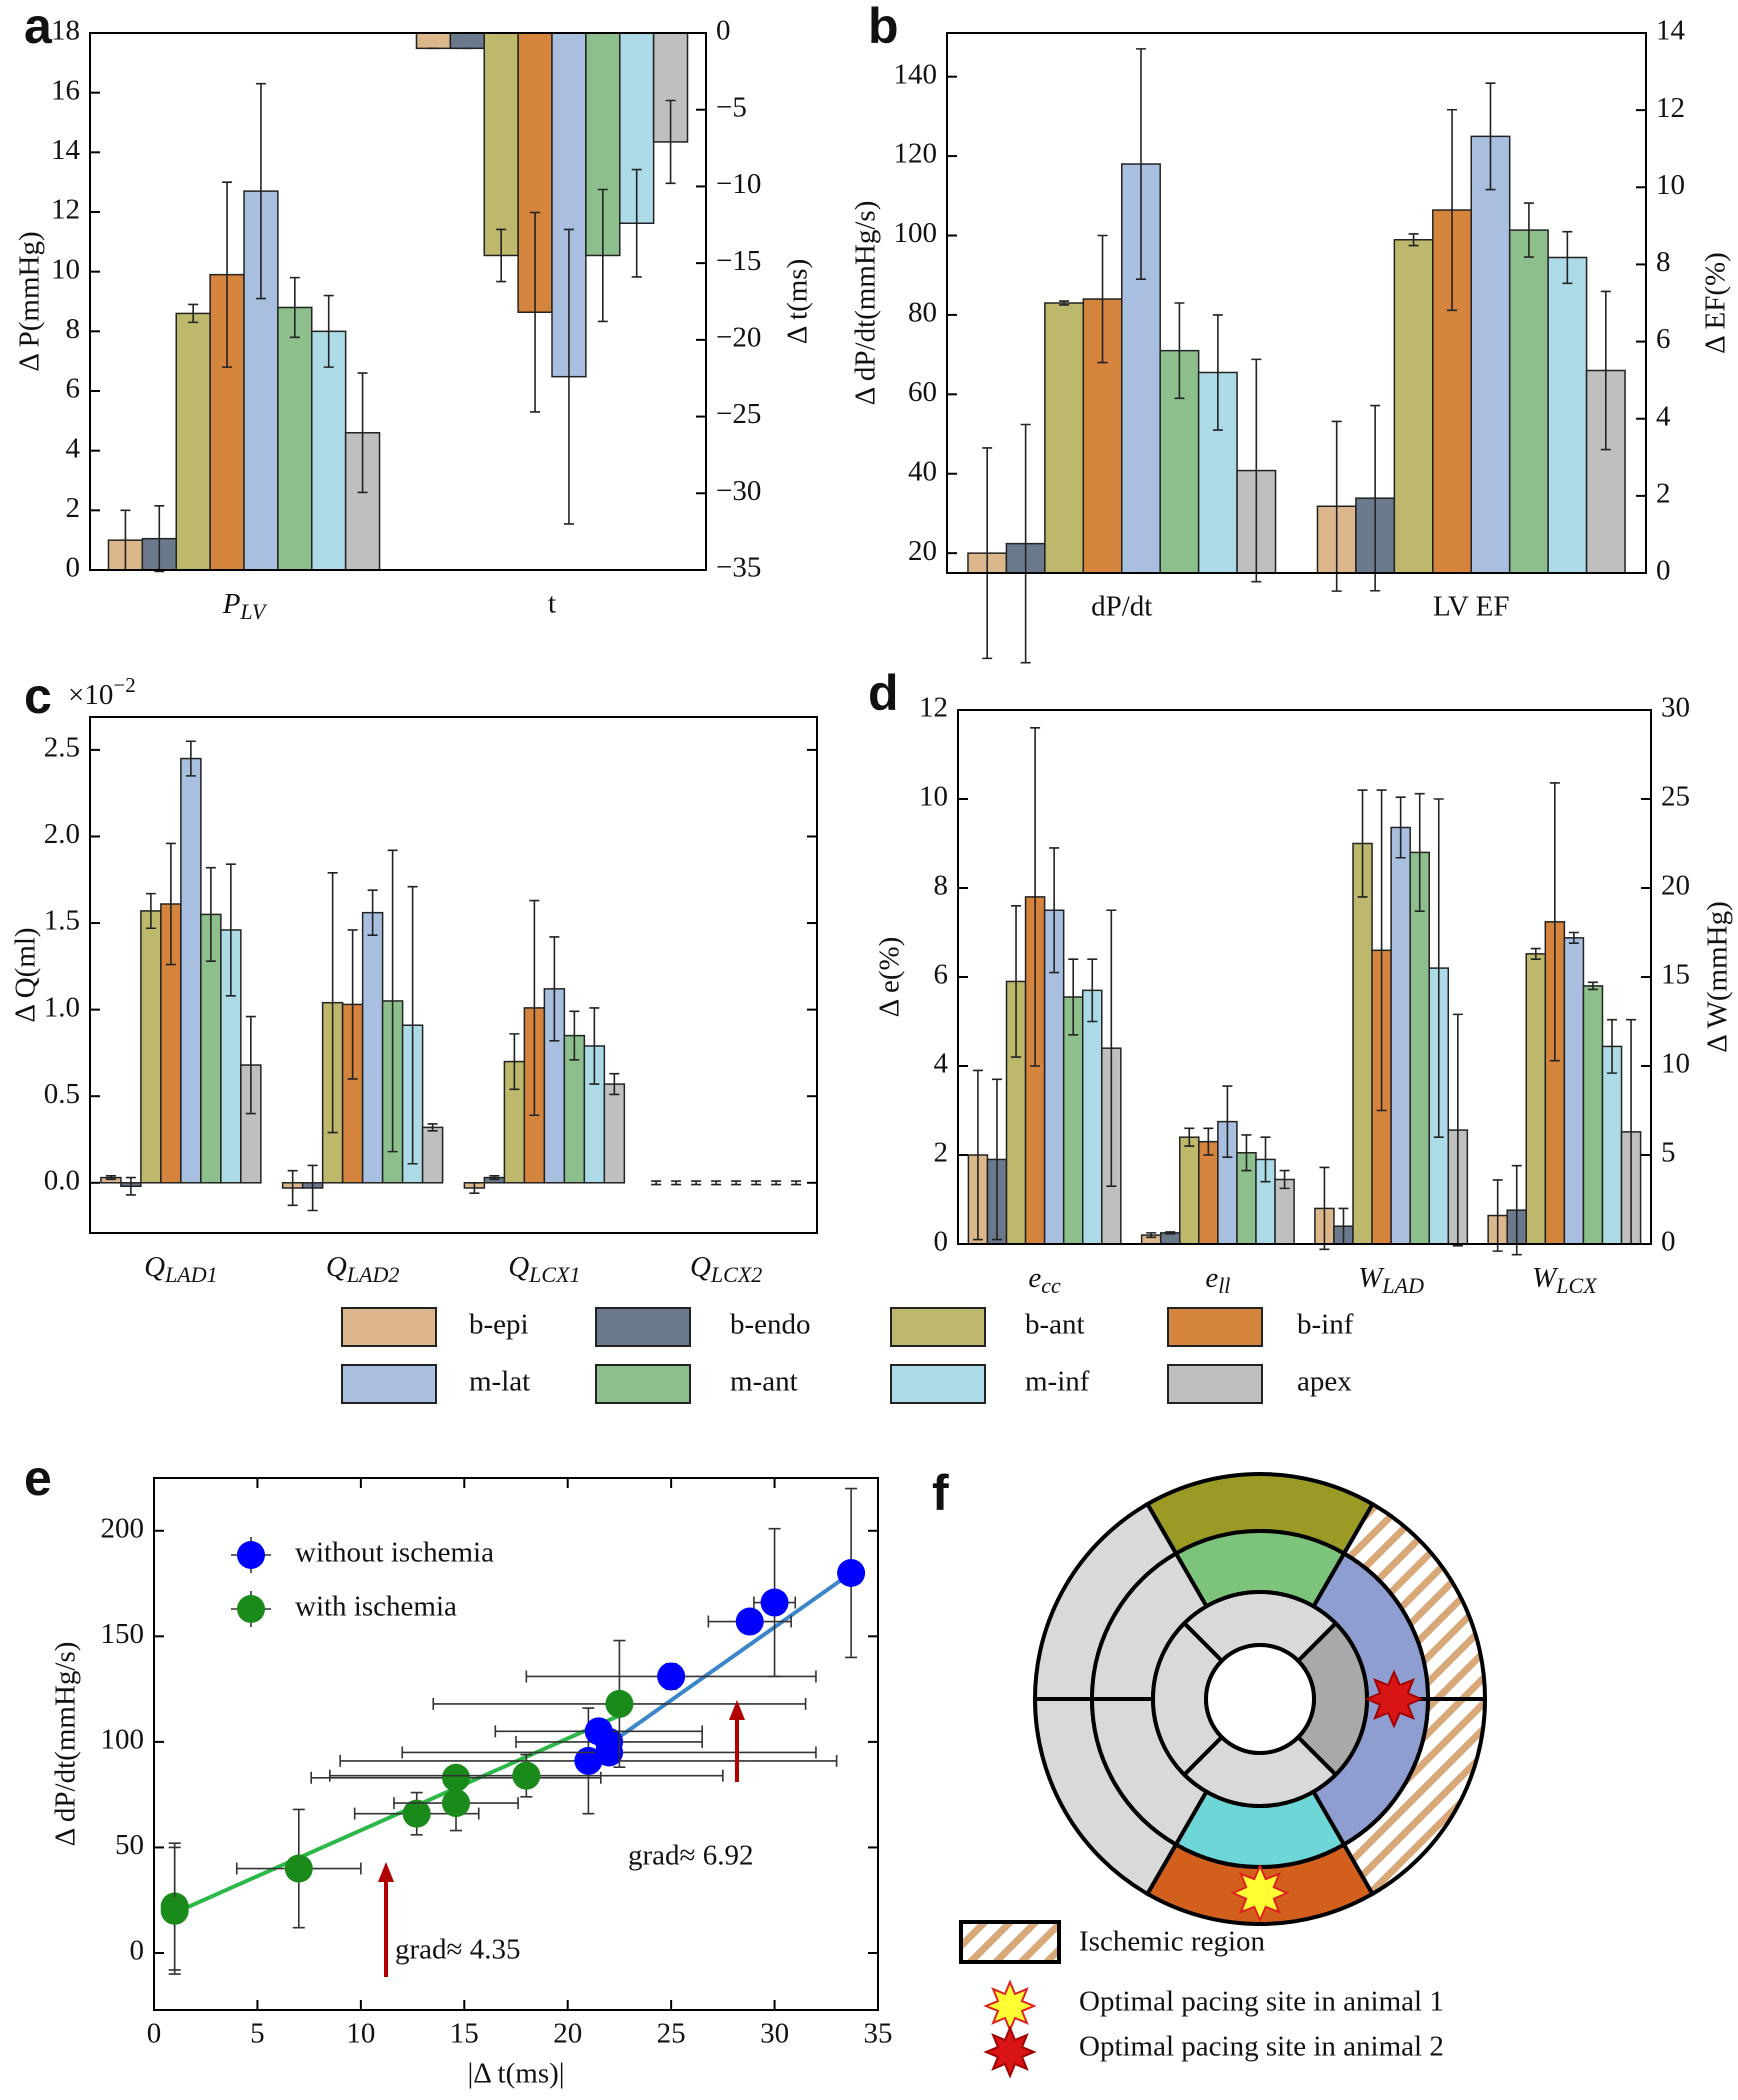 This screenshot has width=1738, height=2100. Describe the element at coordinates (360, 2034) in the screenshot. I see `x-tick-label: 10` at that location.